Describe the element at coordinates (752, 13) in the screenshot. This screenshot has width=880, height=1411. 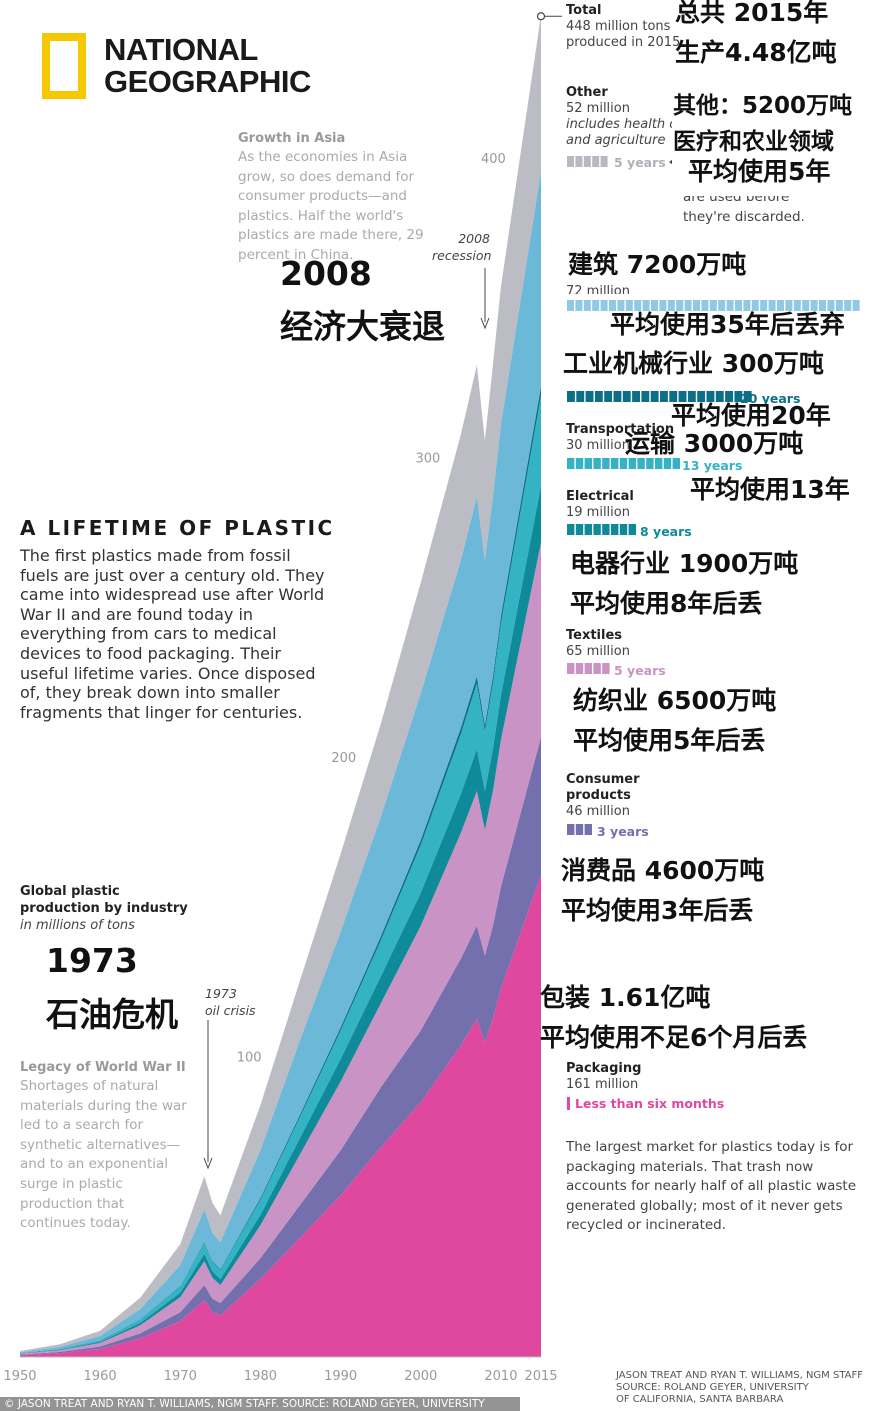
I see `cn-total-1: 总共 2015年` at that location.